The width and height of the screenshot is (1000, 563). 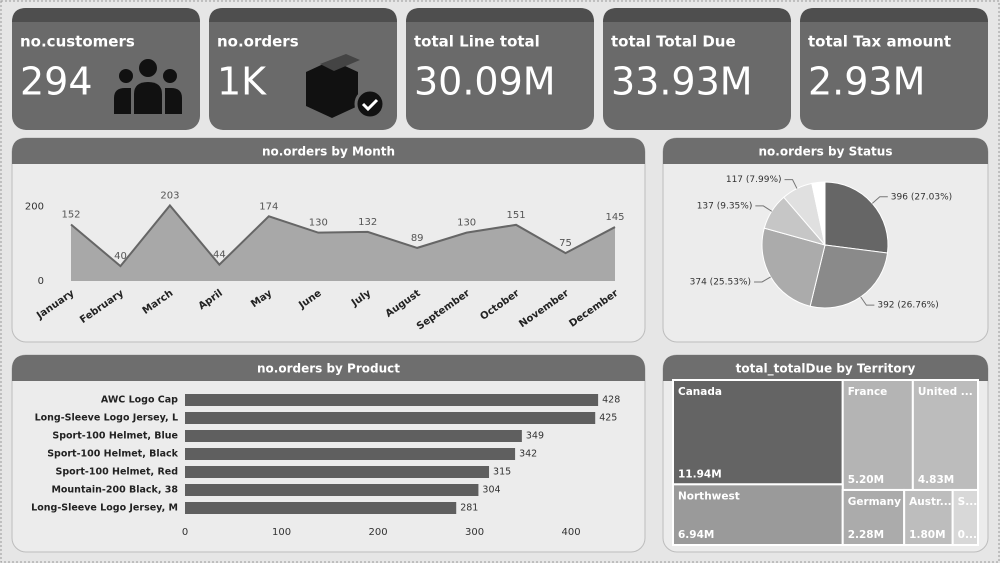 I want to click on card-label: no.orders, so click(x=258, y=42).